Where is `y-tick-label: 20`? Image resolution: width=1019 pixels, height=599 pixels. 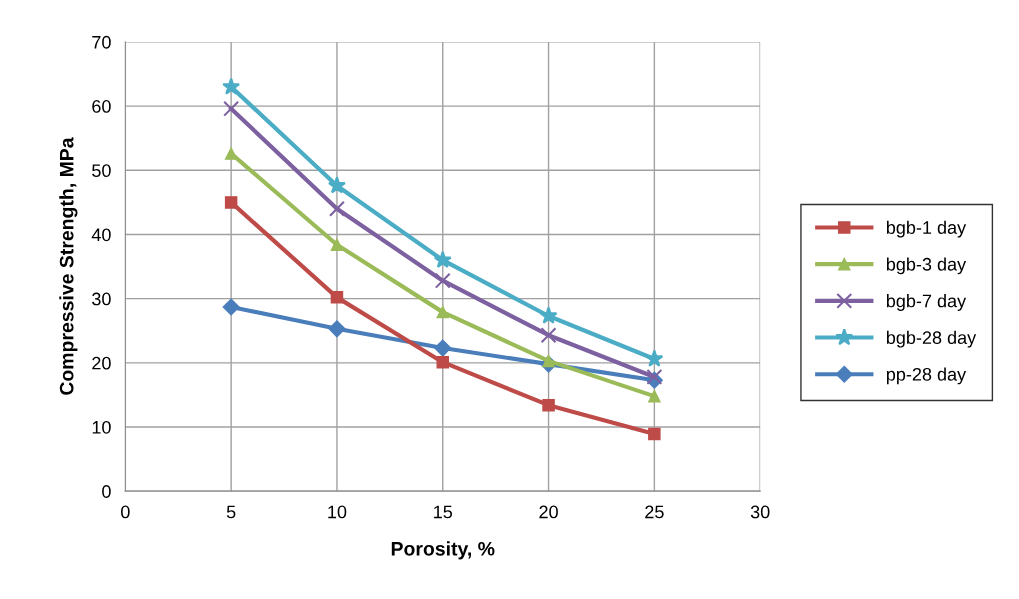 y-tick-label: 20 is located at coordinates (101, 363).